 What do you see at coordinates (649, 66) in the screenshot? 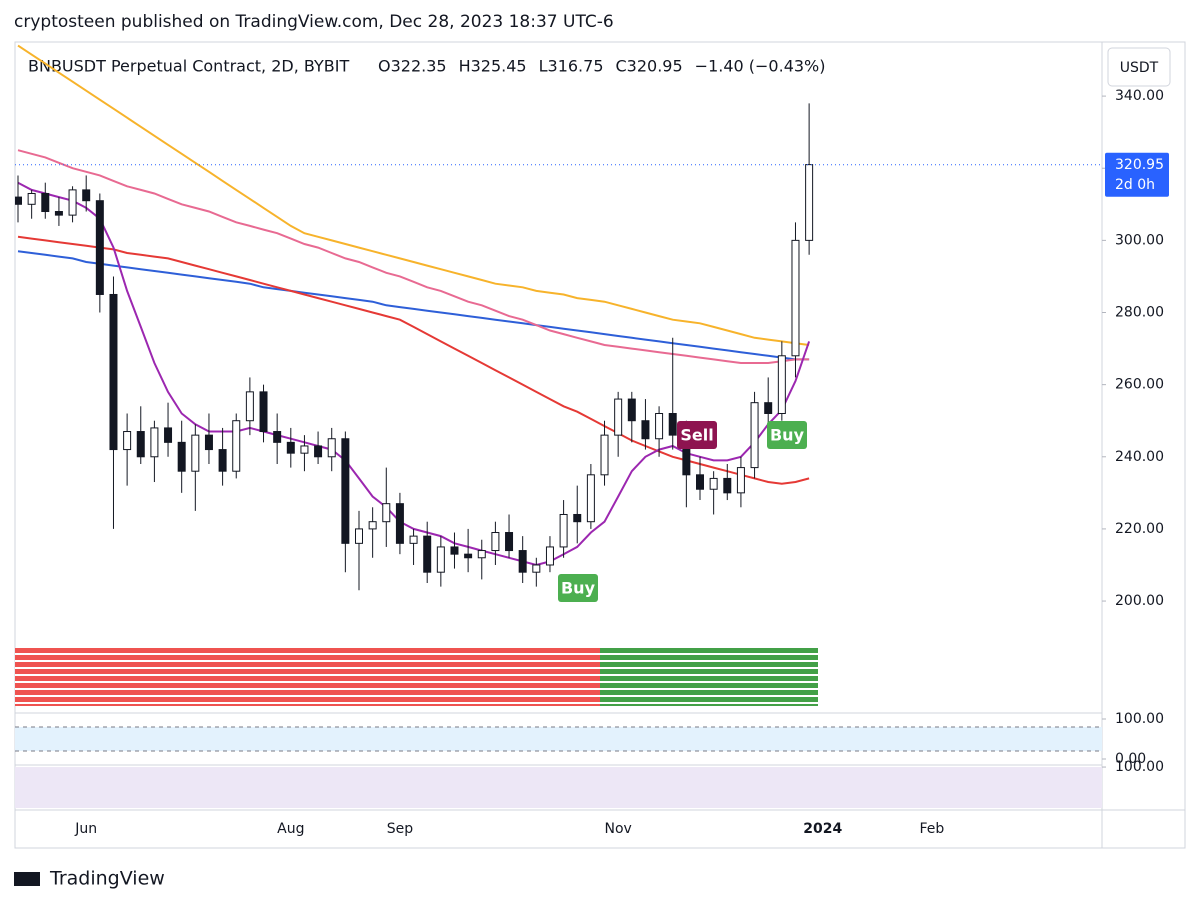
I see `ohlc-value: C320.95` at bounding box center [649, 66].